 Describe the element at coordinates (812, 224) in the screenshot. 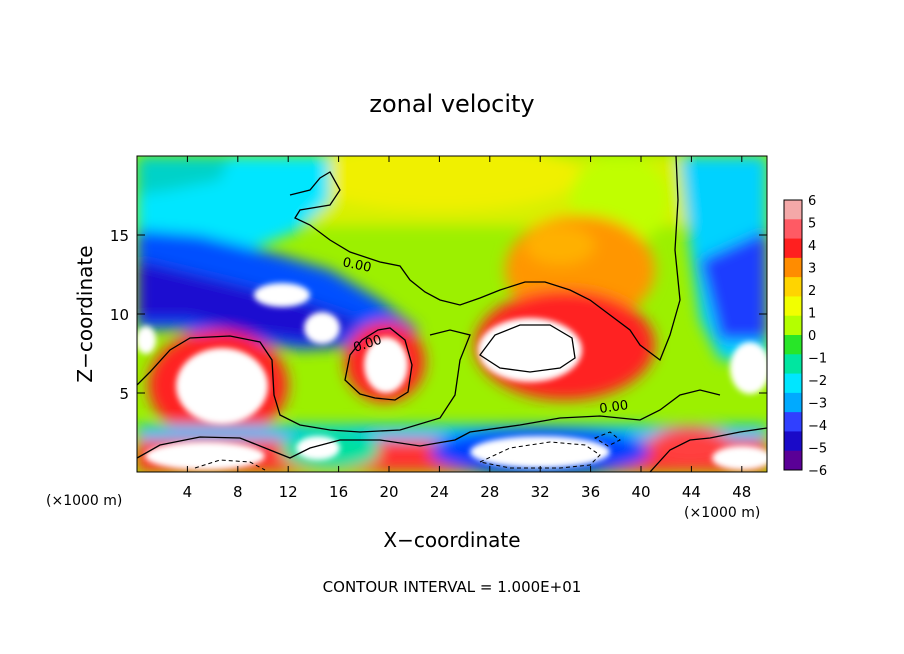

I see `colorbar-label: 5` at that location.